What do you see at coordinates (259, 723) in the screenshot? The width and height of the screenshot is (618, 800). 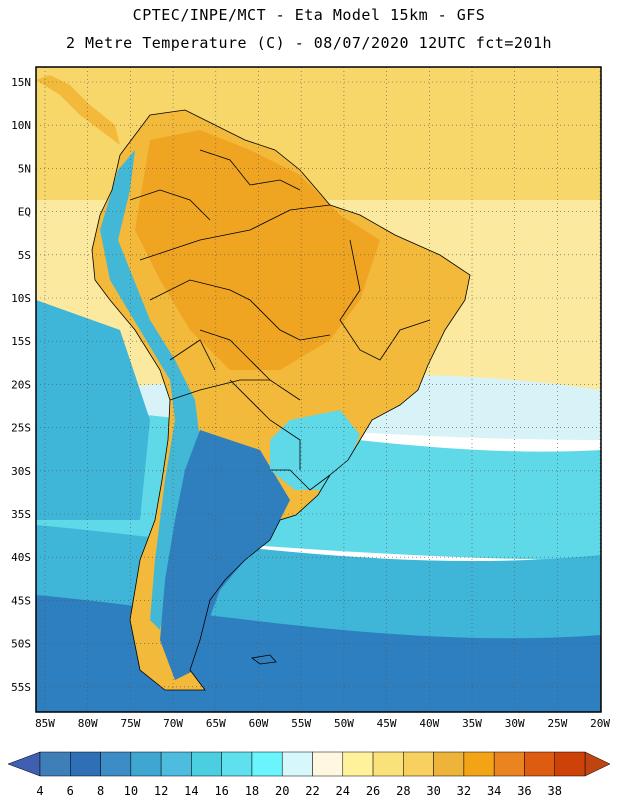 I see `longitude-label: 60W` at bounding box center [259, 723].